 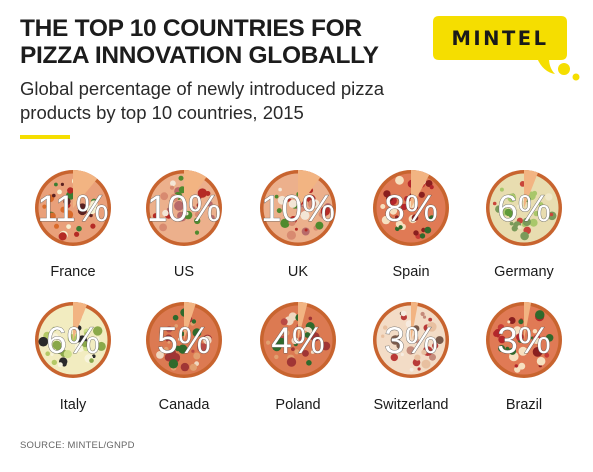 I want to click on category-label: France, so click(x=72, y=272).